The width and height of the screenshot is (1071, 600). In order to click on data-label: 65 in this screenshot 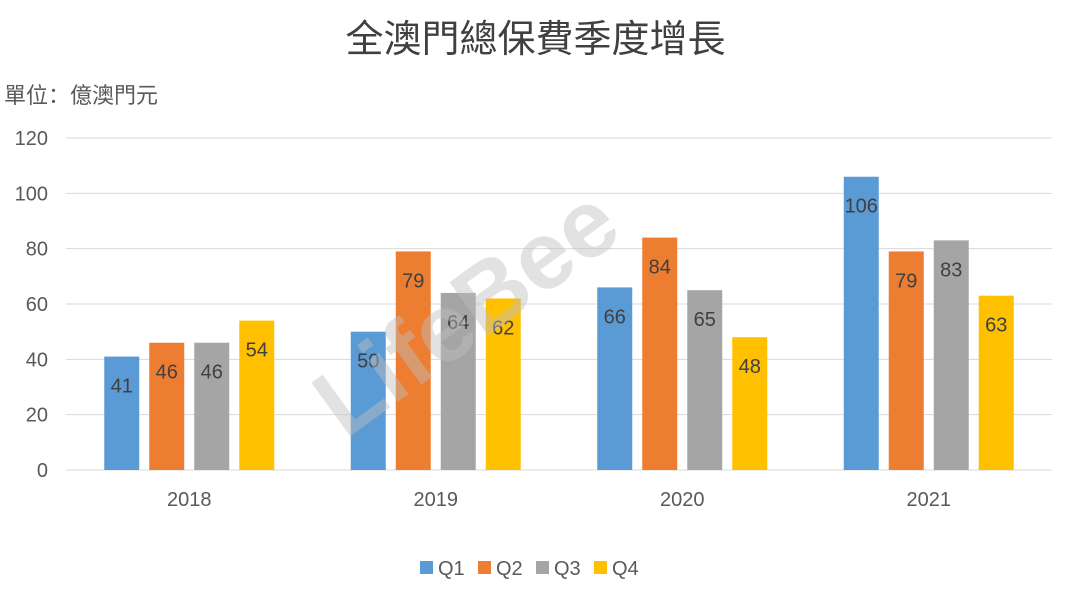, I will do `click(705, 320)`.